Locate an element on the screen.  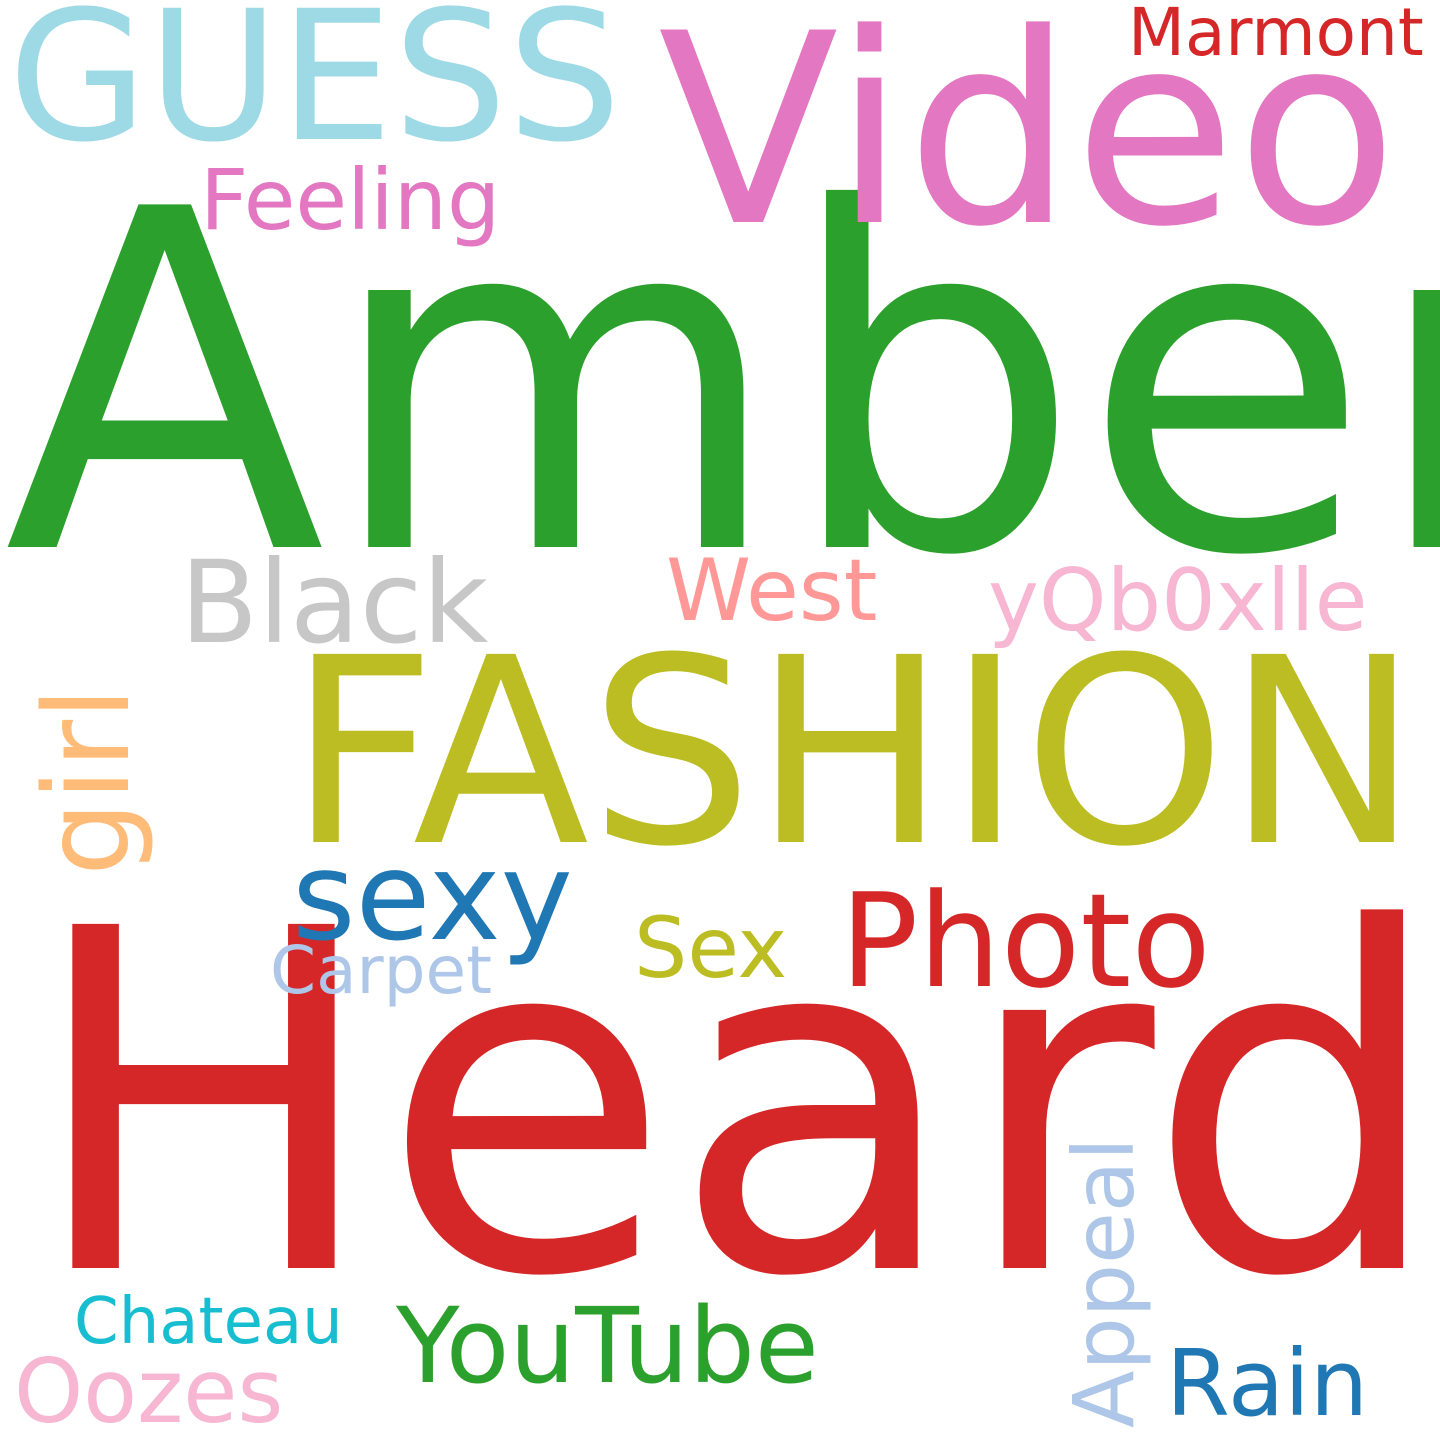
word-photo: Photo is located at coordinates (1025, 941).